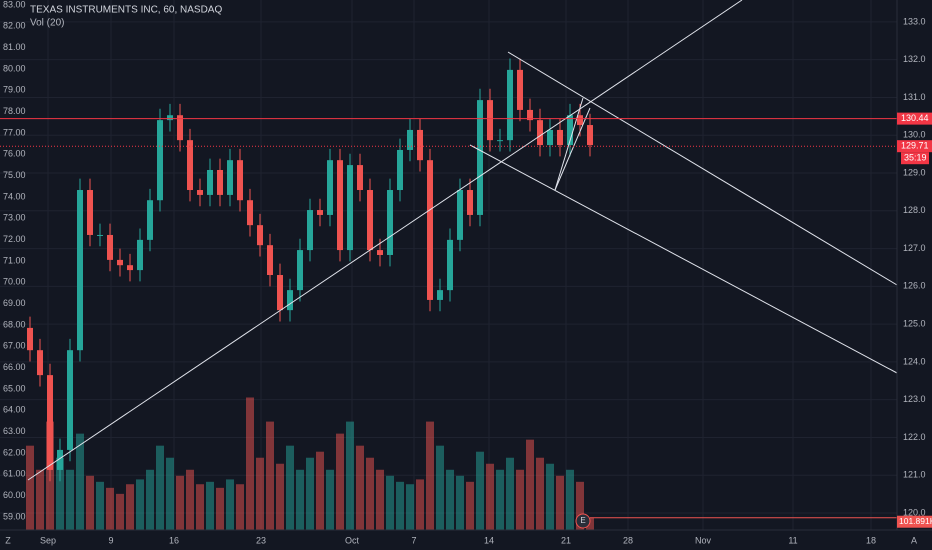 This screenshot has height=550, width=932. Describe the element at coordinates (914, 172) in the screenshot. I see `y2-tick-label: 129.0` at that location.